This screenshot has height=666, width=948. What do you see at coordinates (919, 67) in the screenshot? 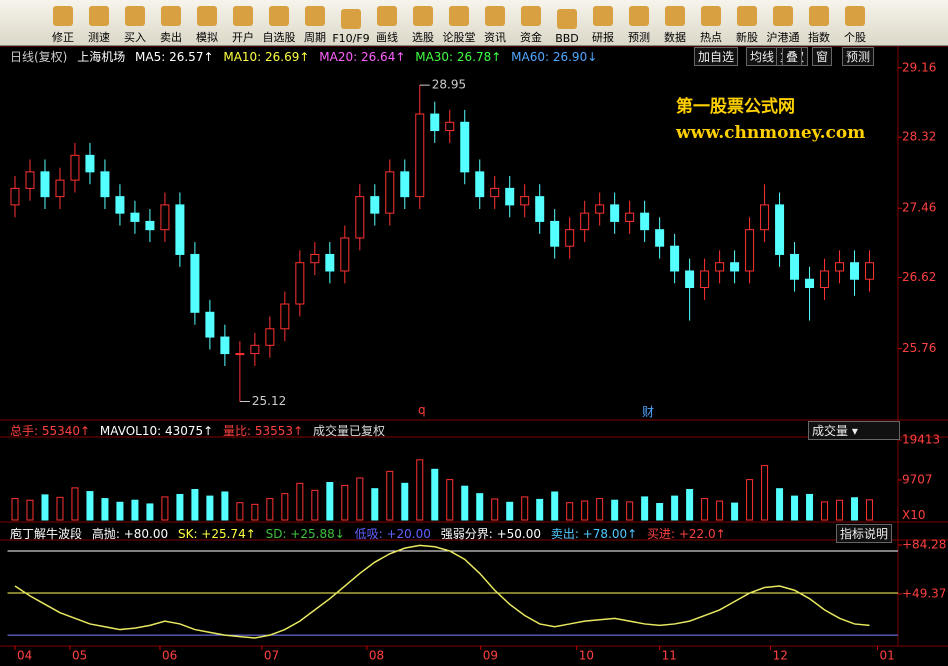
I see `y-tick-label: 29.16` at bounding box center [919, 67].